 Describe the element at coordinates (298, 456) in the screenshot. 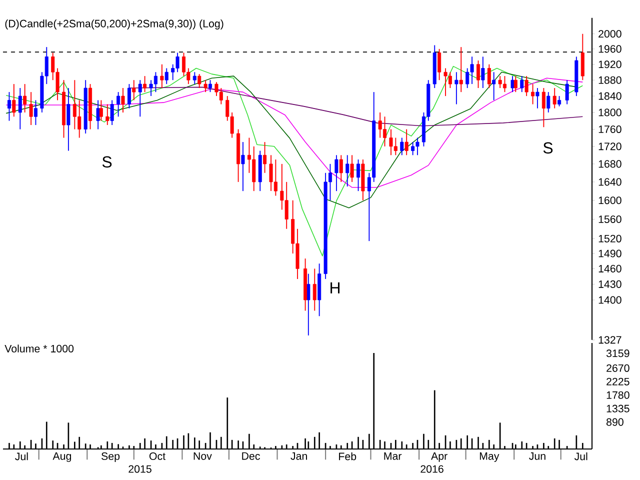

I see `x-tick-label: Jan` at that location.